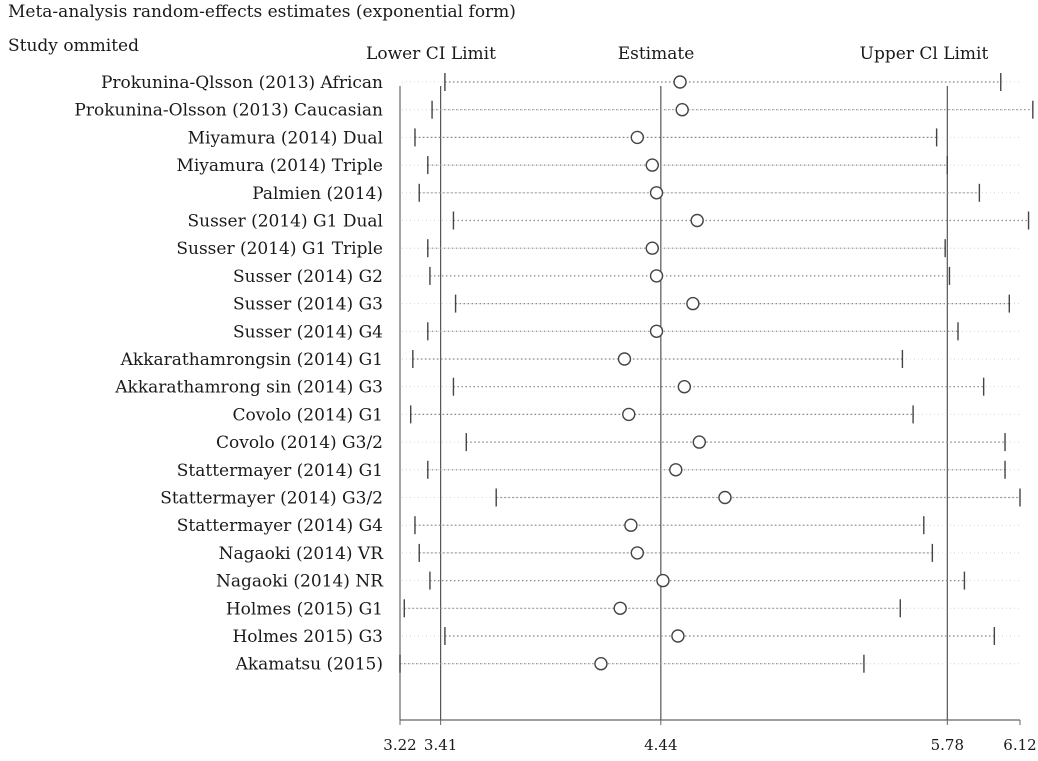  Describe the element at coordinates (304, 609) in the screenshot. I see `study-label: Holmes (2015) G1` at that location.